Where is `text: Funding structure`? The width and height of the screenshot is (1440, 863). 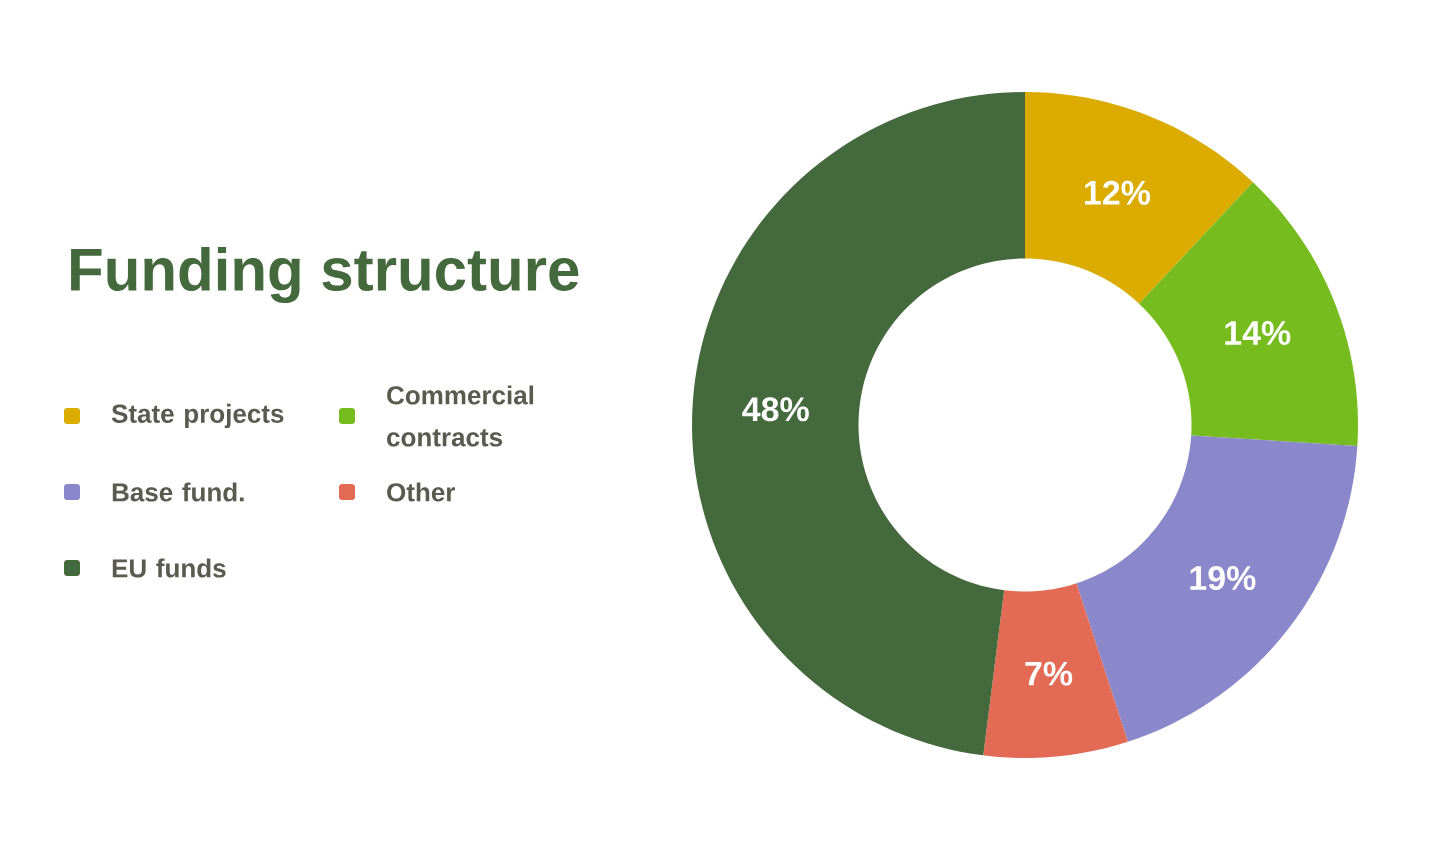 text: Funding structure is located at coordinates (325, 275).